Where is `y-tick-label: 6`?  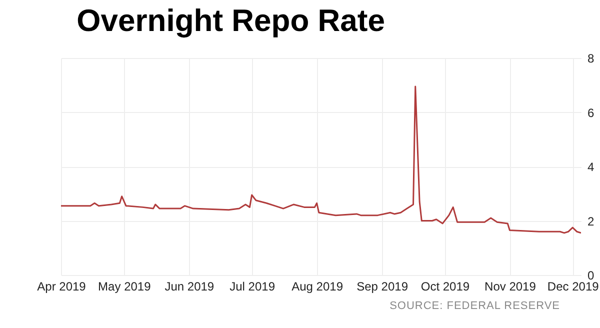 y-tick-label: 6 is located at coordinates (591, 113).